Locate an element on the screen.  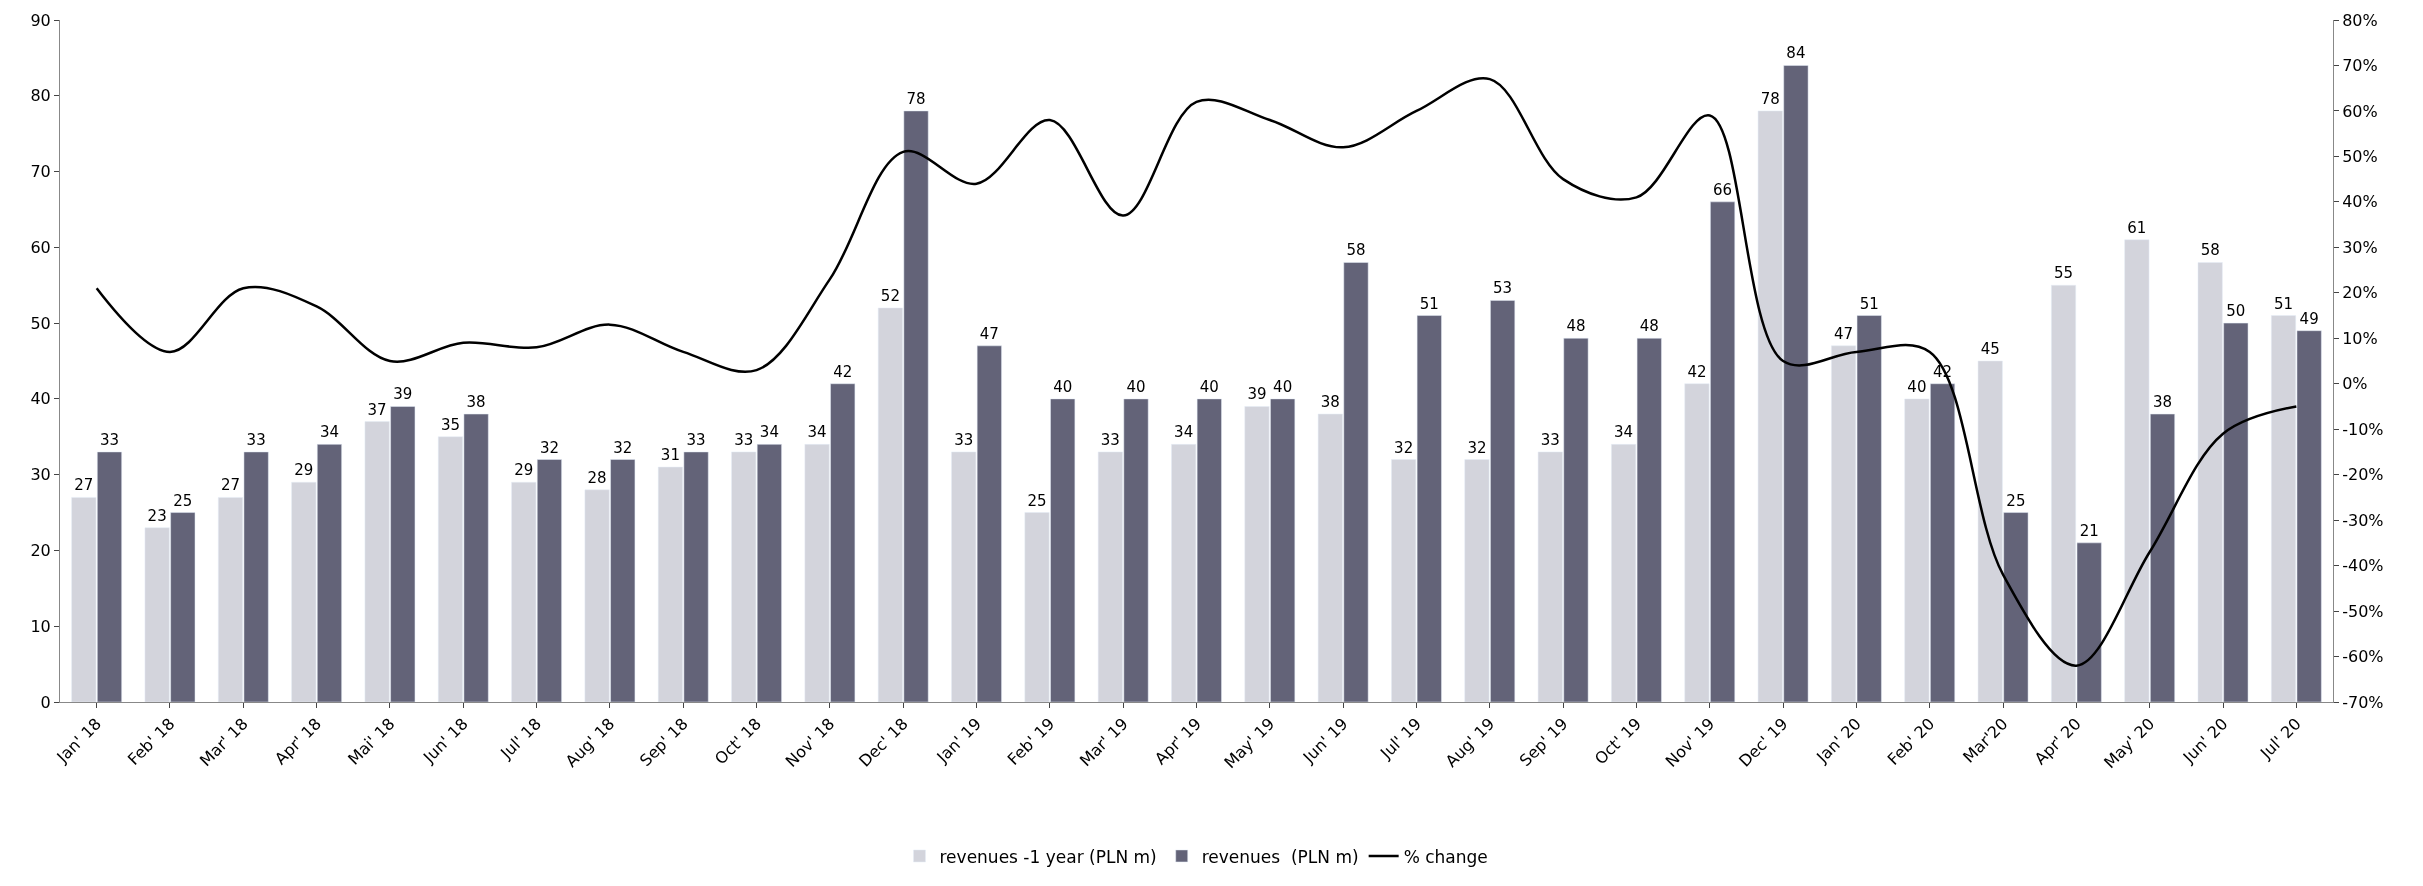
data-label: 50 is located at coordinates (2236, 311).